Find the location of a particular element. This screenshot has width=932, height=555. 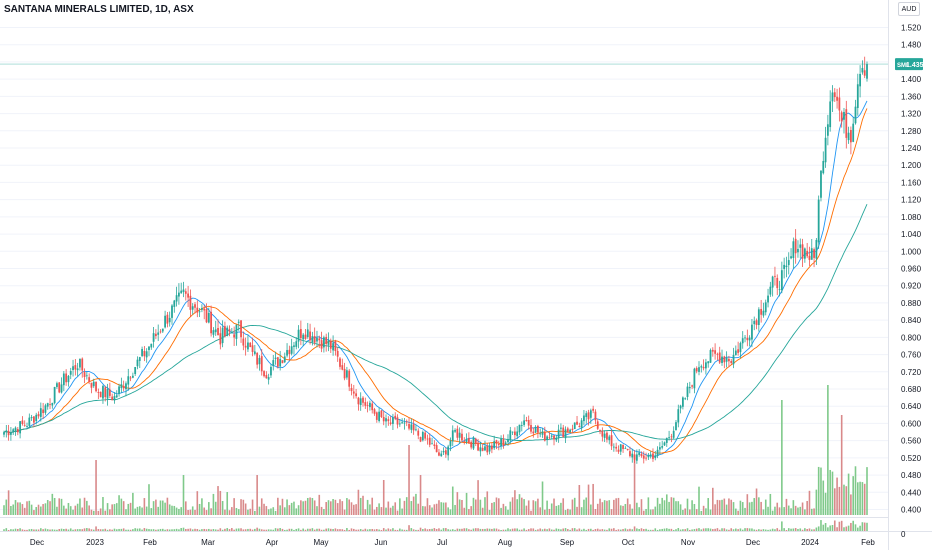

y-tick-label: 1.360 is located at coordinates (911, 96).